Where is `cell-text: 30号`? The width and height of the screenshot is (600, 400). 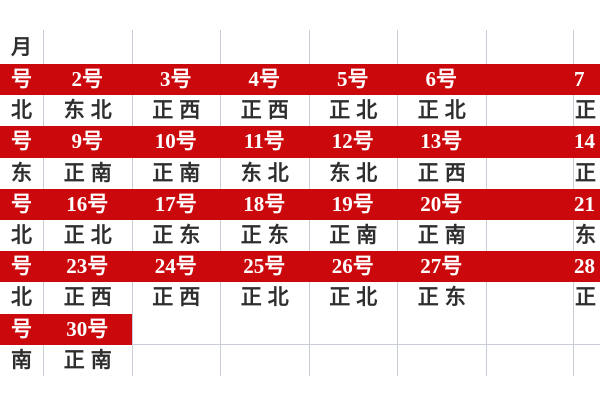 cell-text: 30号 is located at coordinates (87, 328).